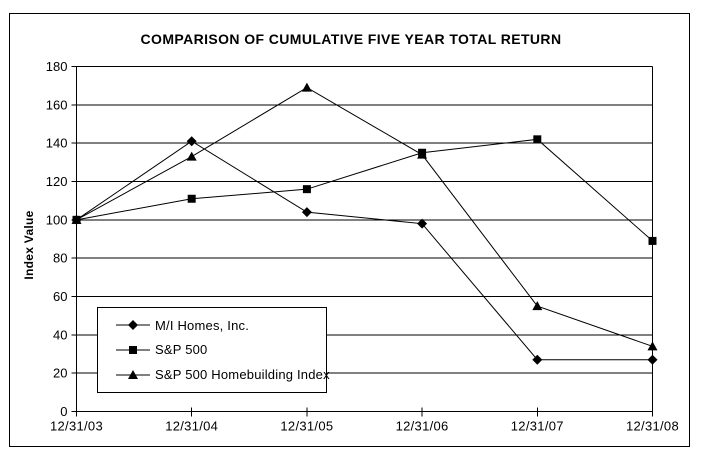 This screenshot has height=455, width=702. I want to click on y-tick-label: 140, so click(57, 143).